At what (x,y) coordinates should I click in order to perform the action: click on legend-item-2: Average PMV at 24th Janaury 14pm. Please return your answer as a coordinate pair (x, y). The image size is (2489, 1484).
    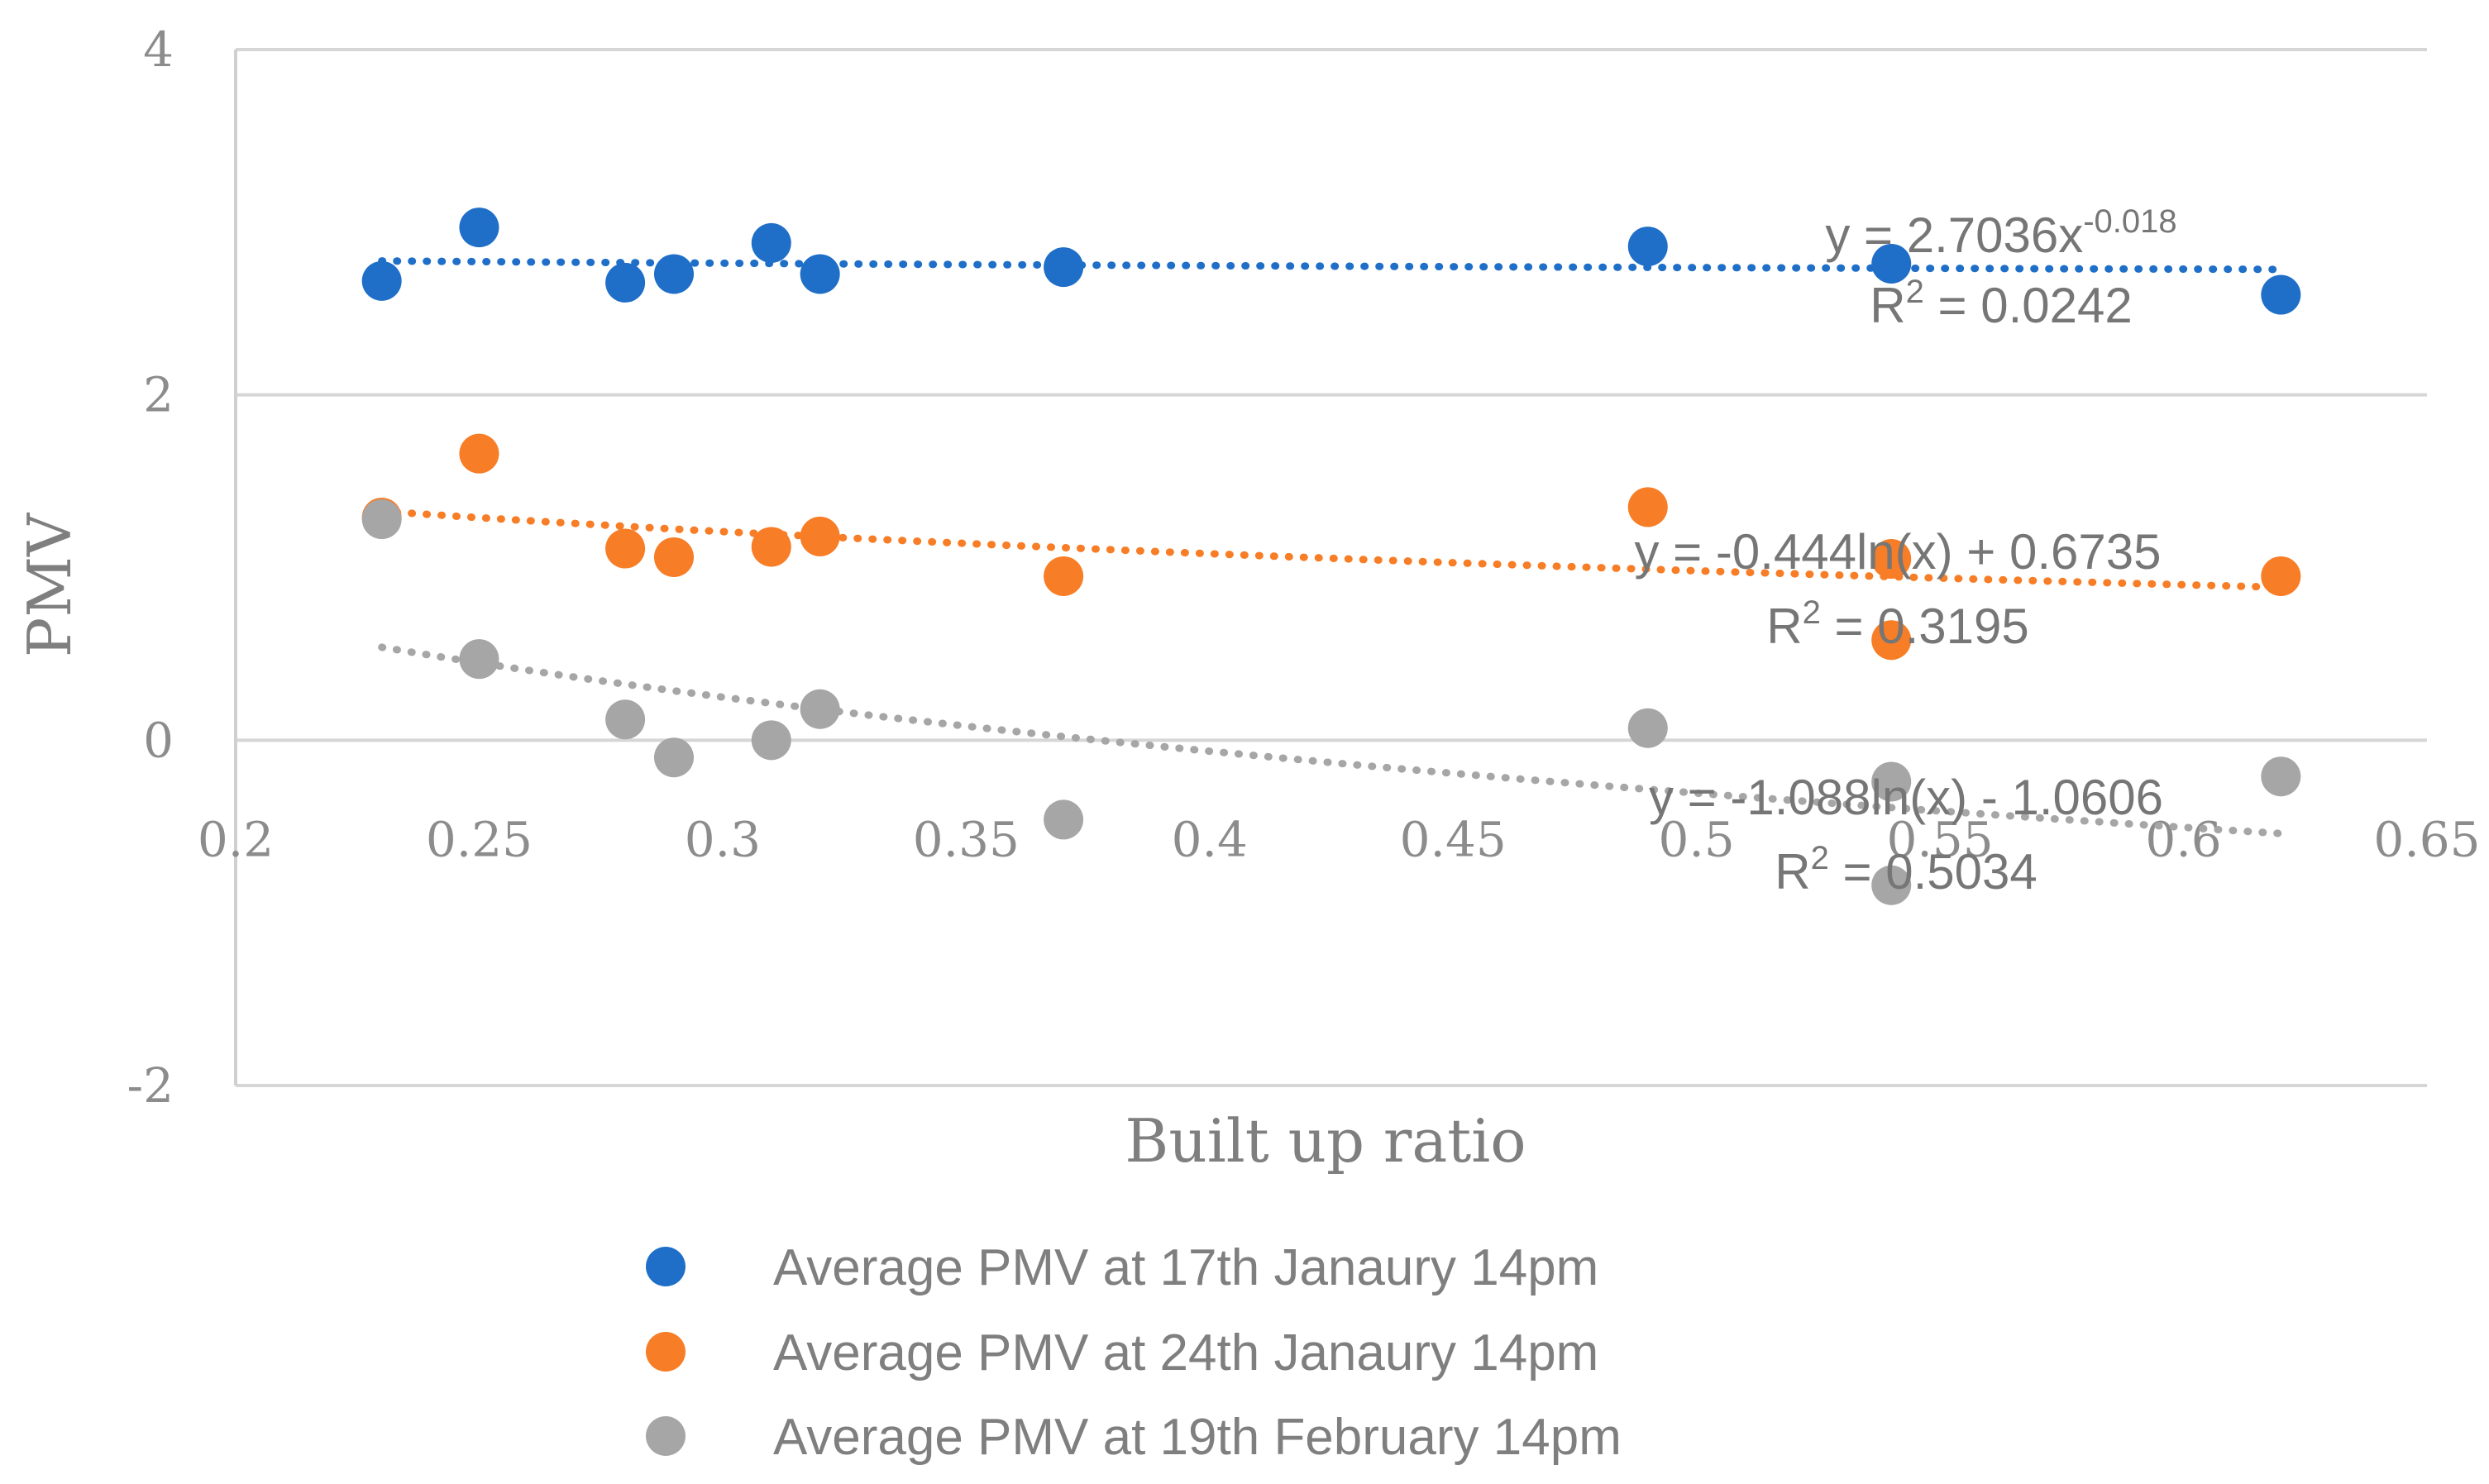
    Looking at the image, I should click on (1122, 1353).